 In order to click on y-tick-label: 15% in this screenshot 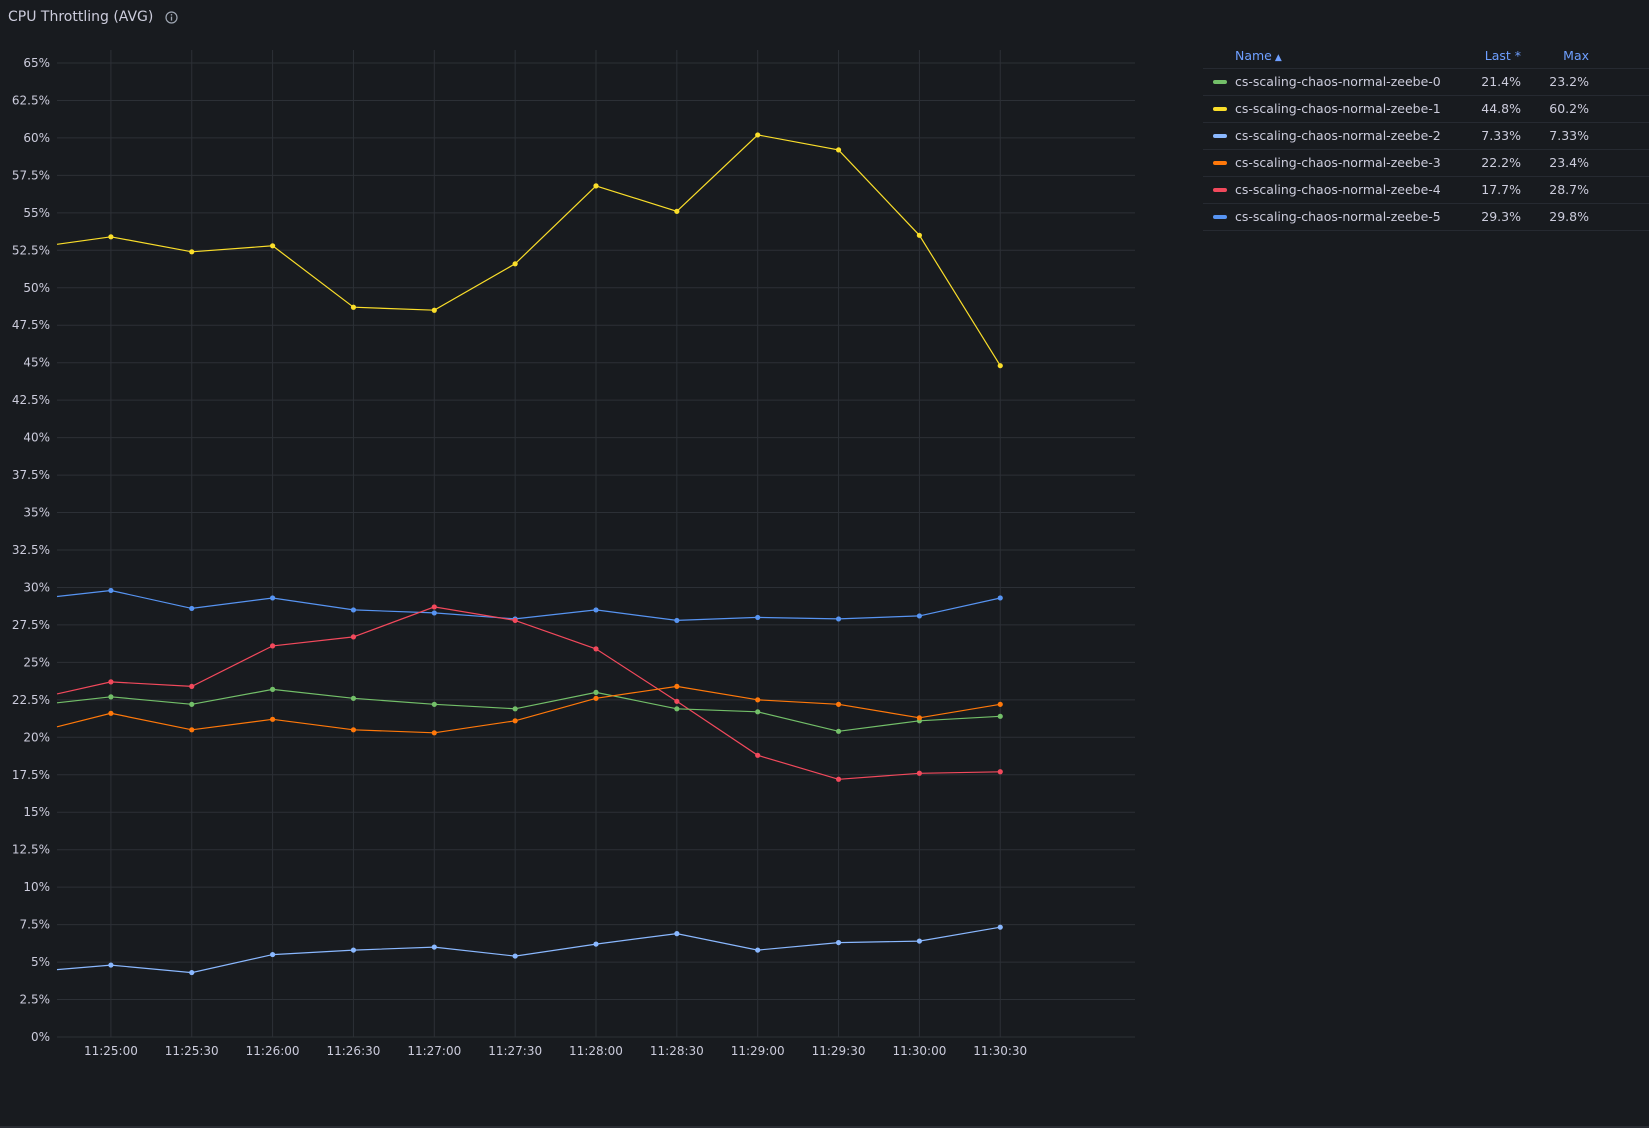, I will do `click(36, 812)`.